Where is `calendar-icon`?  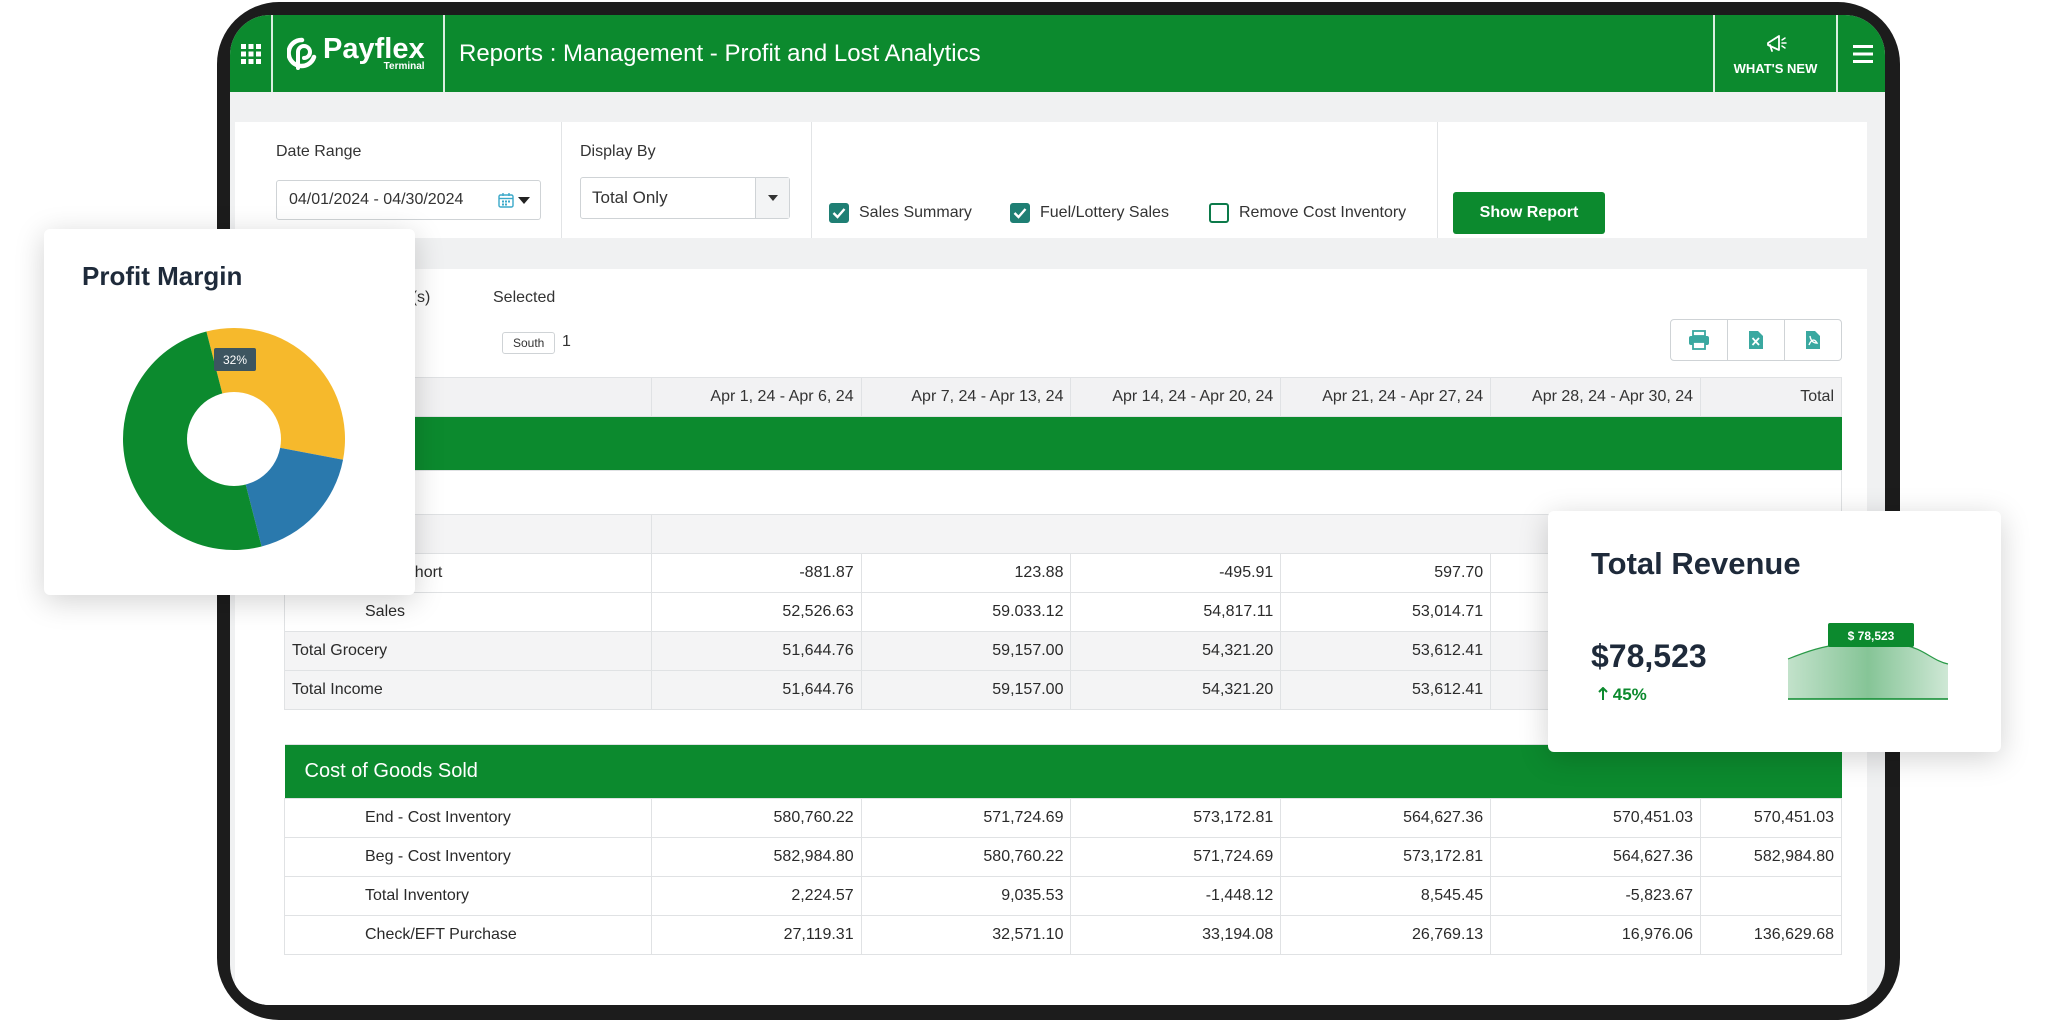
calendar-icon is located at coordinates (506, 200).